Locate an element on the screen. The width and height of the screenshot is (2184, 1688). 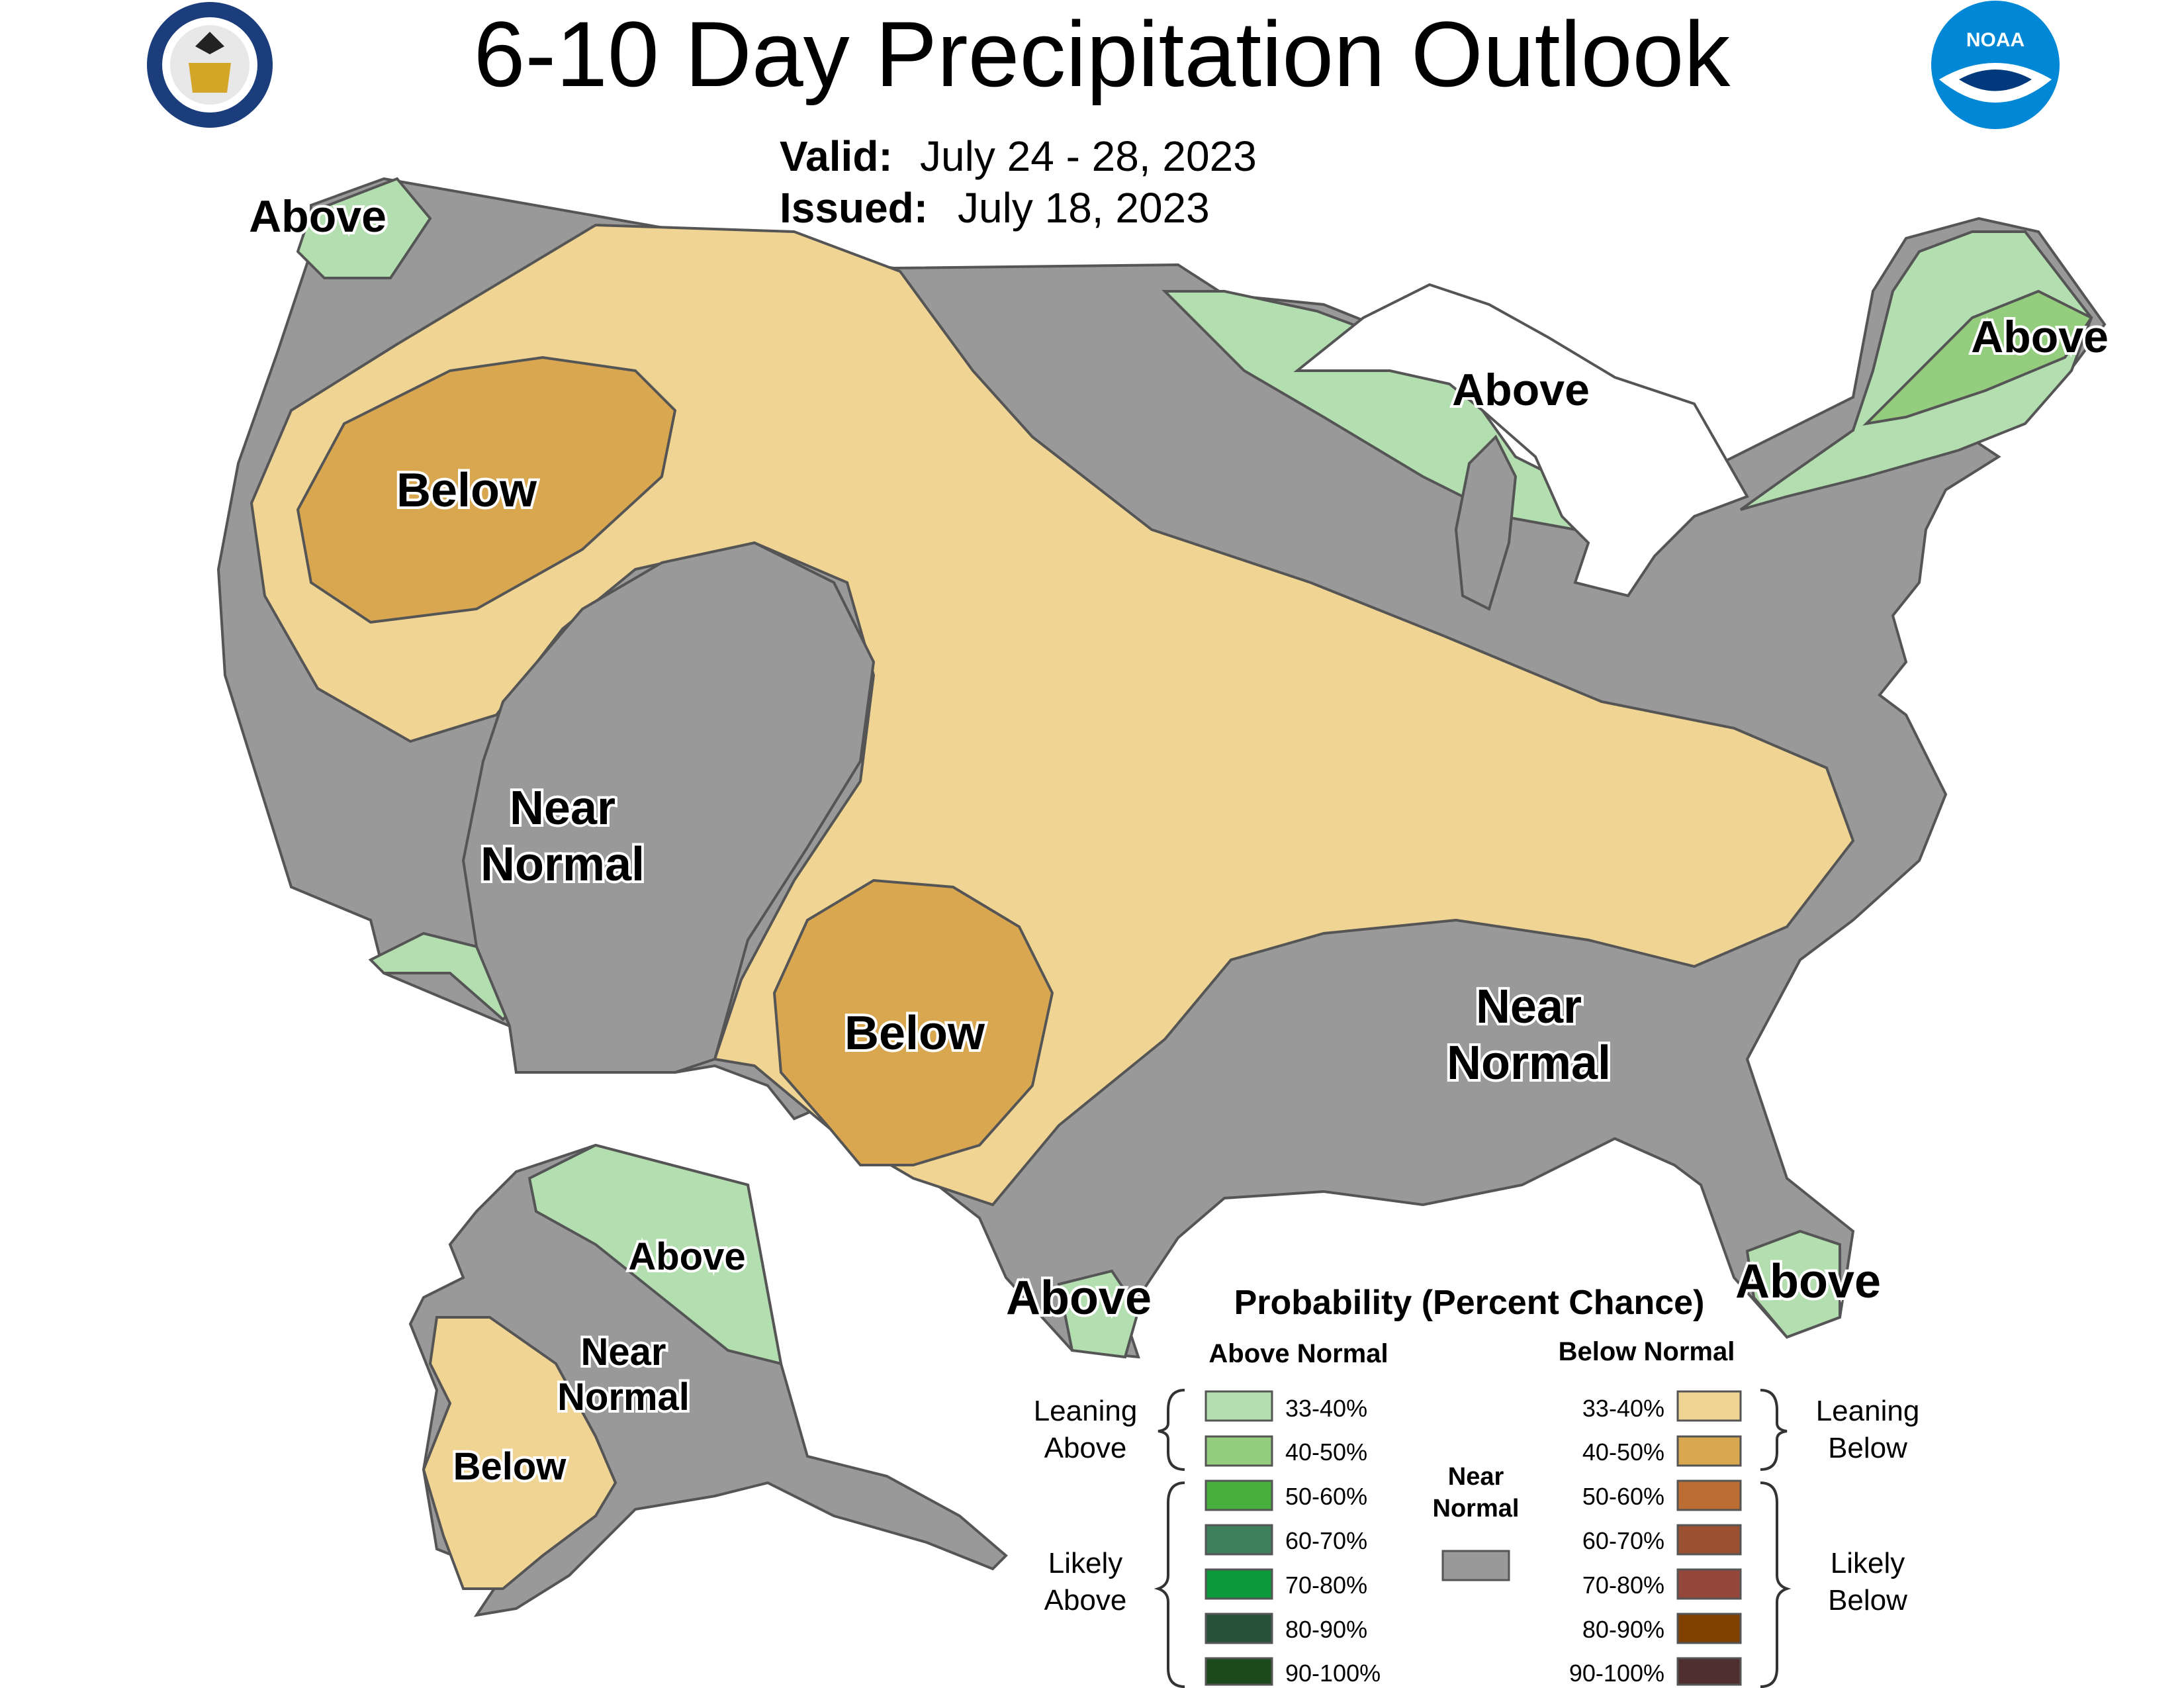
legend-below-label-3: 50-60% is located at coordinates (1623, 1496).